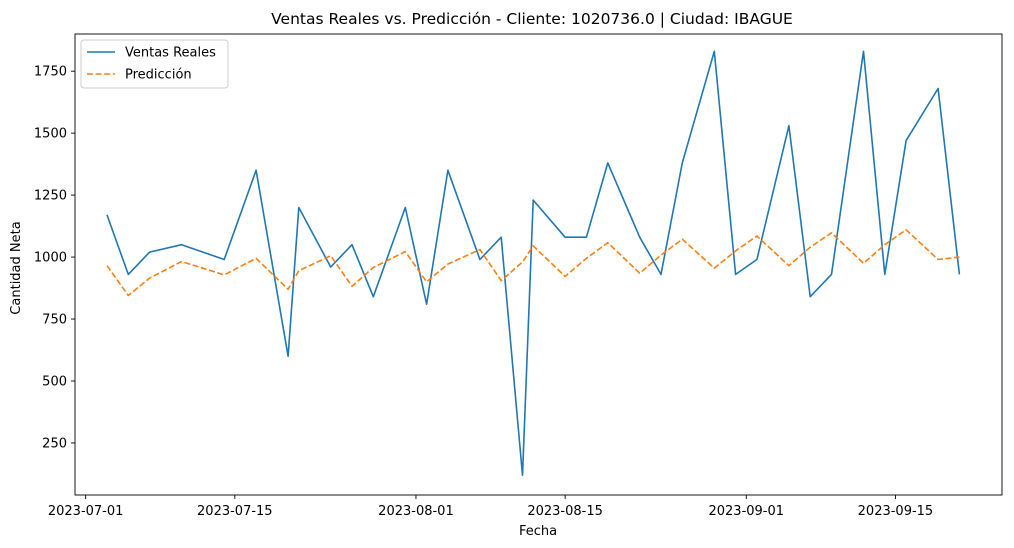 The width and height of the screenshot is (1014, 548). What do you see at coordinates (54, 381) in the screenshot?
I see `y-tick-label: 500` at bounding box center [54, 381].